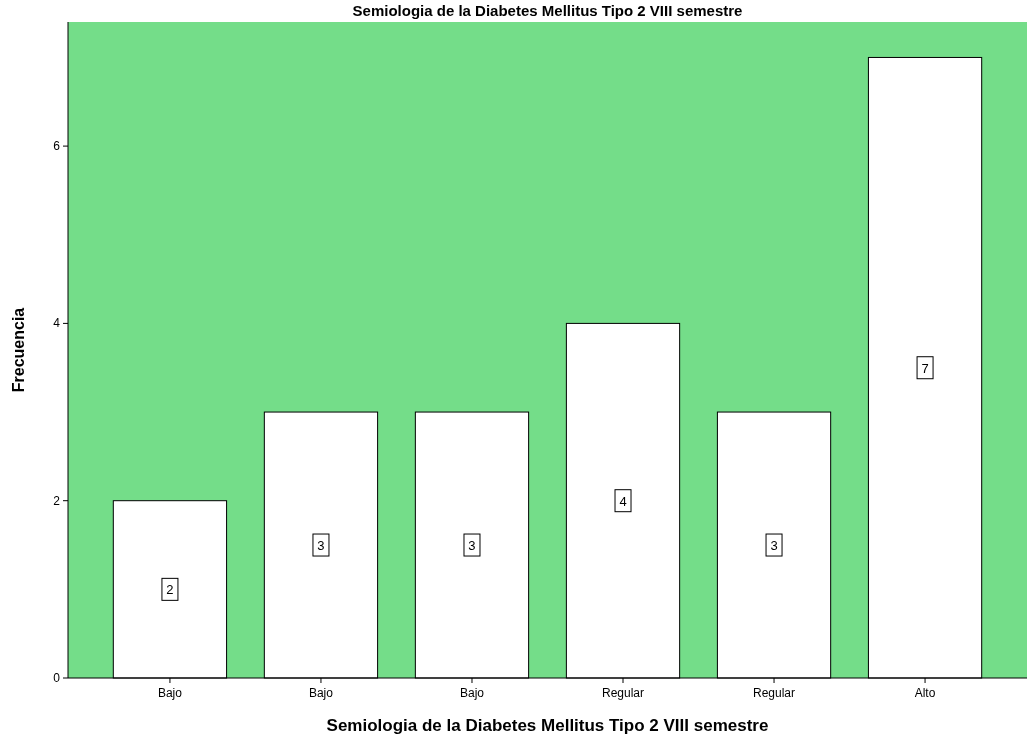  I want to click on x-tick-label: Alto, so click(925, 693).